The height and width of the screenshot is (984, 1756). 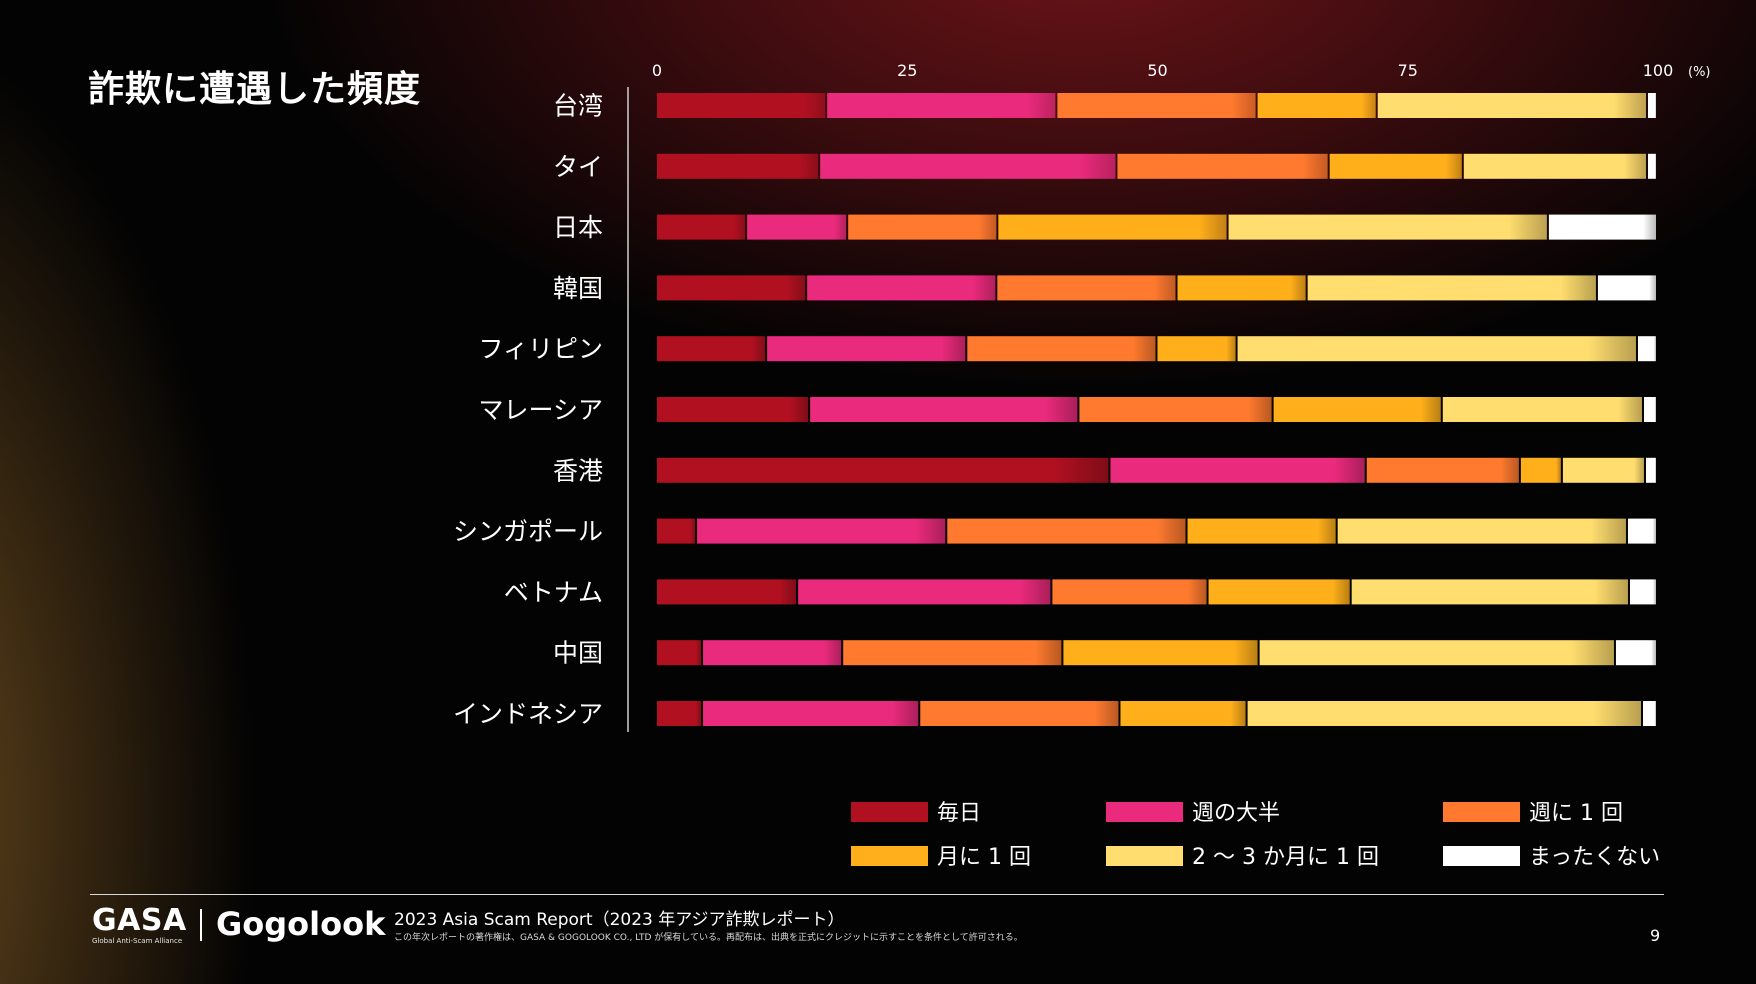 I want to click on category-label: 中国, so click(x=578, y=653).